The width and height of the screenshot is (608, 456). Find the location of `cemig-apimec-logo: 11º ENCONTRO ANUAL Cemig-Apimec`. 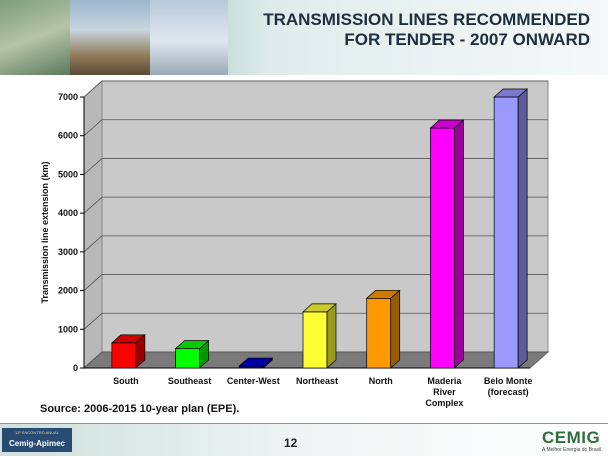

cemig-apimec-logo: 11º ENCONTRO ANUAL Cemig-Apimec is located at coordinates (37, 440).